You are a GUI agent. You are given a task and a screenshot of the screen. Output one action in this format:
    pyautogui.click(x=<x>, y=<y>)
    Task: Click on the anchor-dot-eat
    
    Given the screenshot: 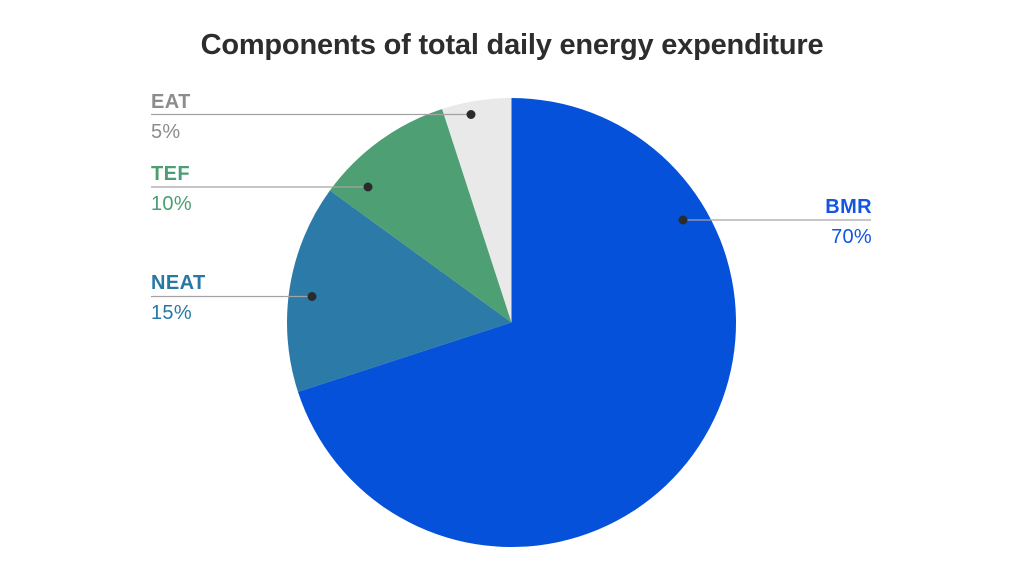 What is the action you would take?
    pyautogui.click(x=471, y=114)
    